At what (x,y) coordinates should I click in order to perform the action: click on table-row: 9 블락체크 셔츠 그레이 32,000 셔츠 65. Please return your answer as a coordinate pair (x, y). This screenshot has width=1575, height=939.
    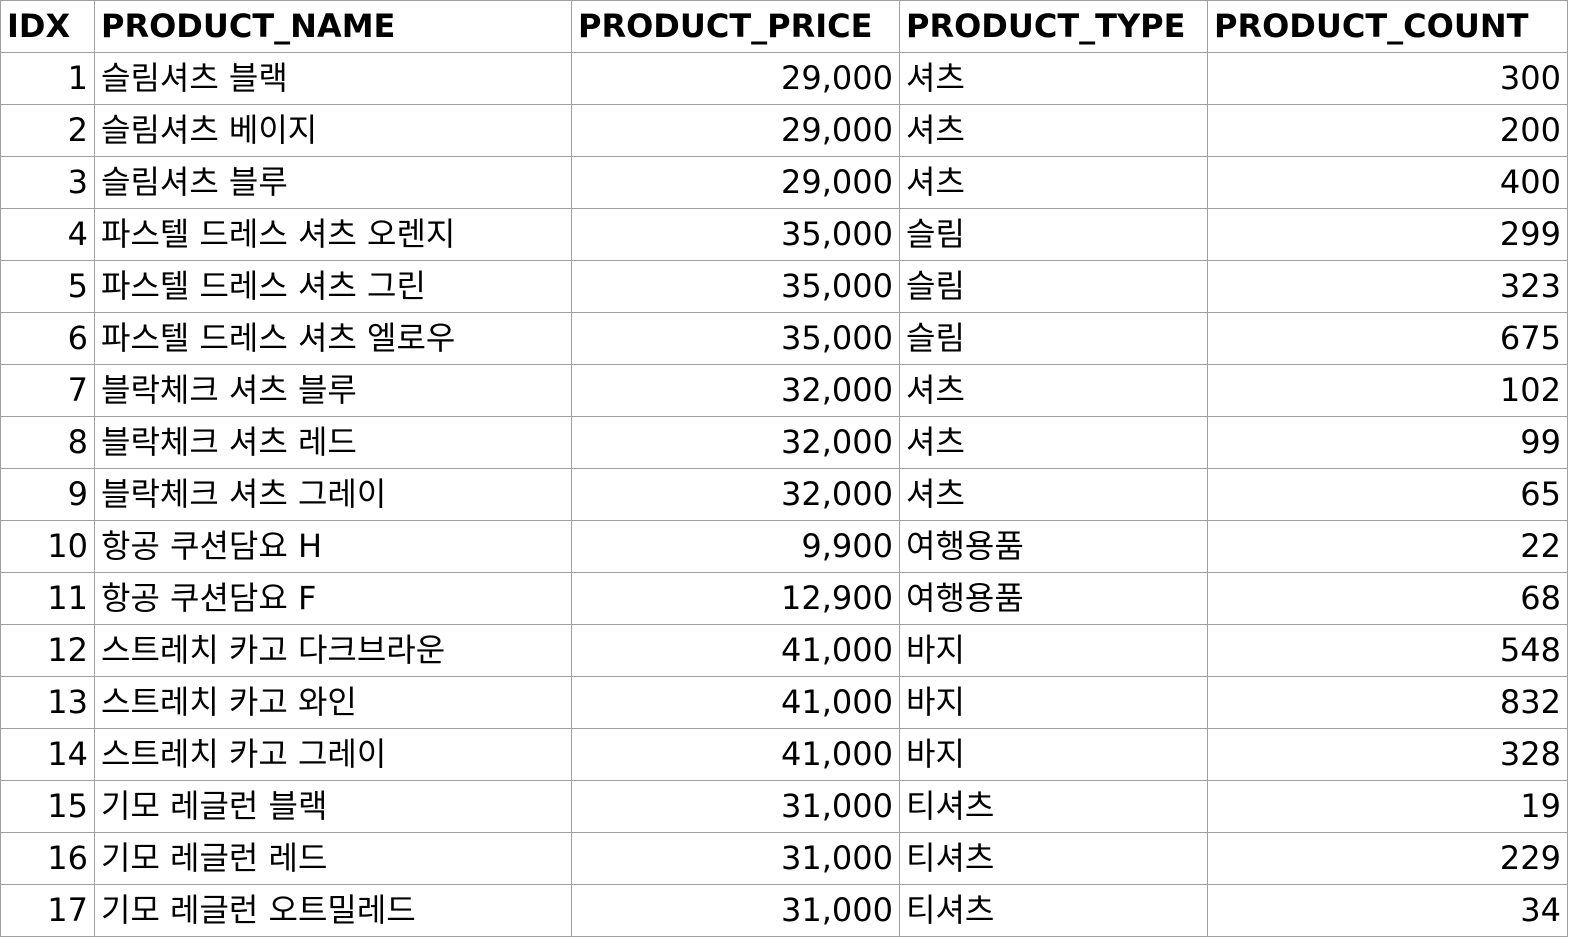
    Looking at the image, I should click on (784, 494).